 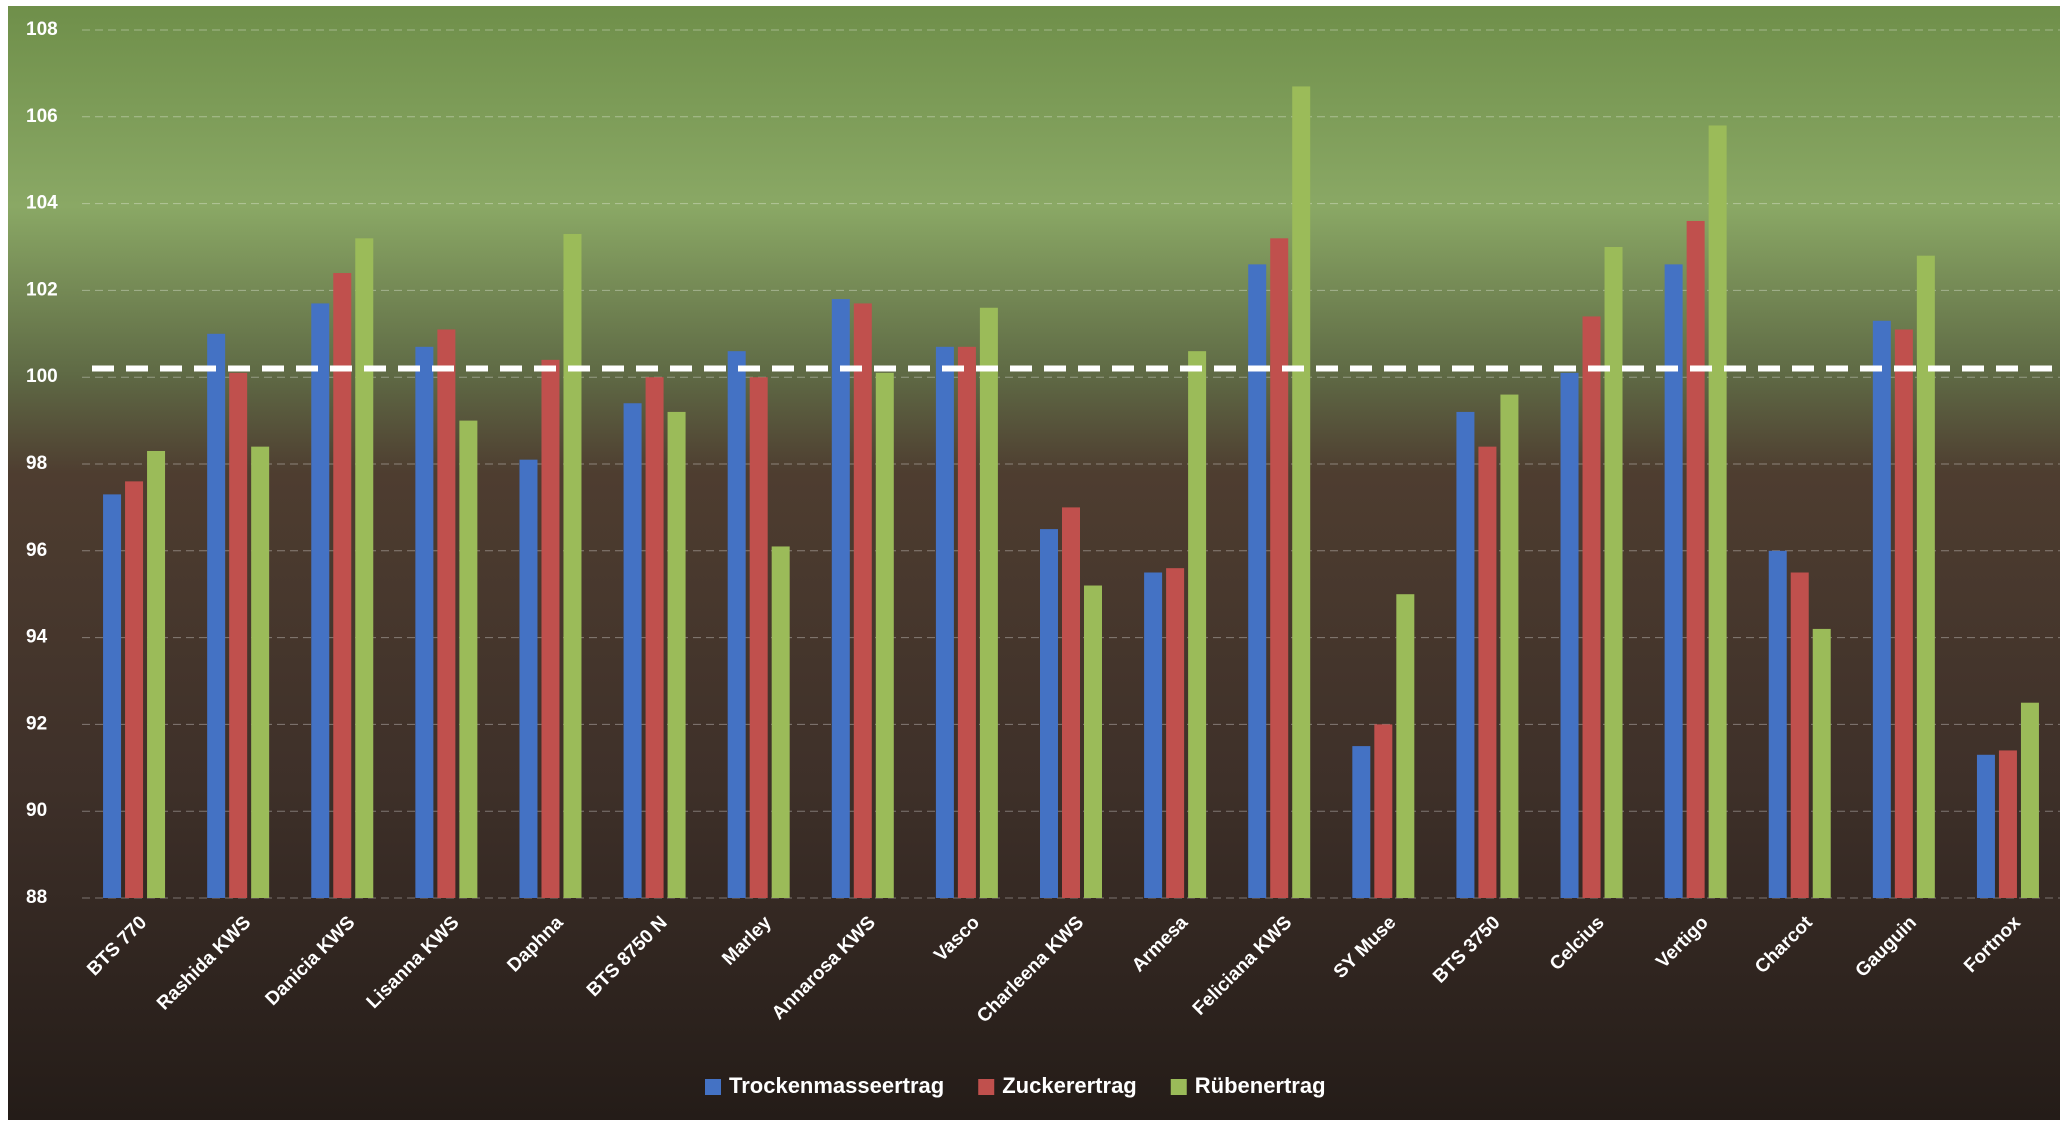 What do you see at coordinates (36, 550) in the screenshot?
I see `y-tick-label: 96` at bounding box center [36, 550].